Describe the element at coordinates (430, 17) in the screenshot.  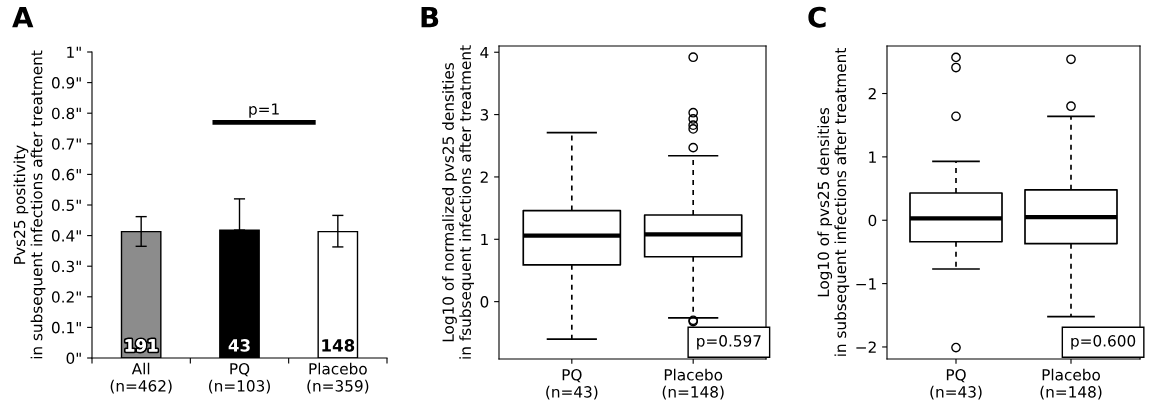
I see `chart-title: B` at that location.